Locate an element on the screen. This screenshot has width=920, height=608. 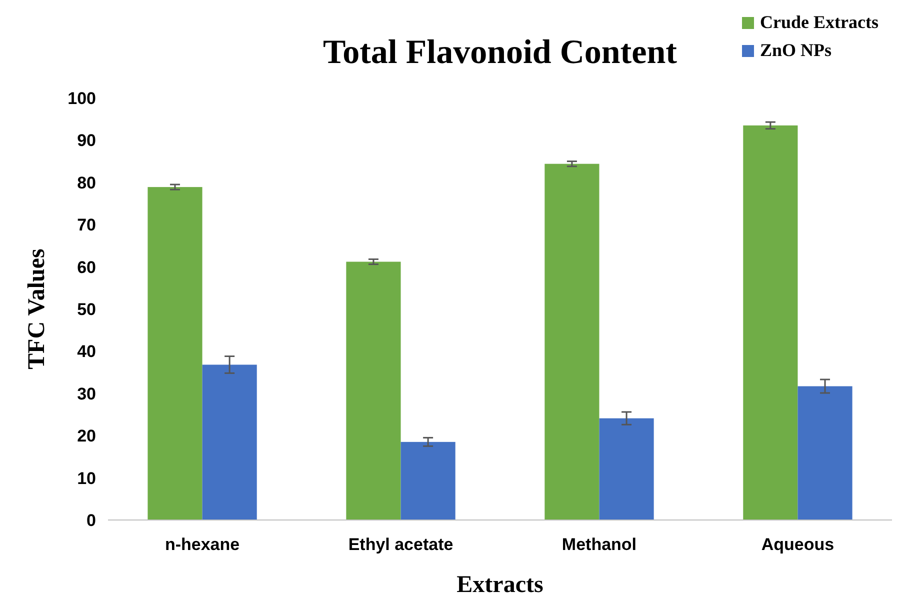
x-tick-label: Ethyl acetate is located at coordinates (401, 544).